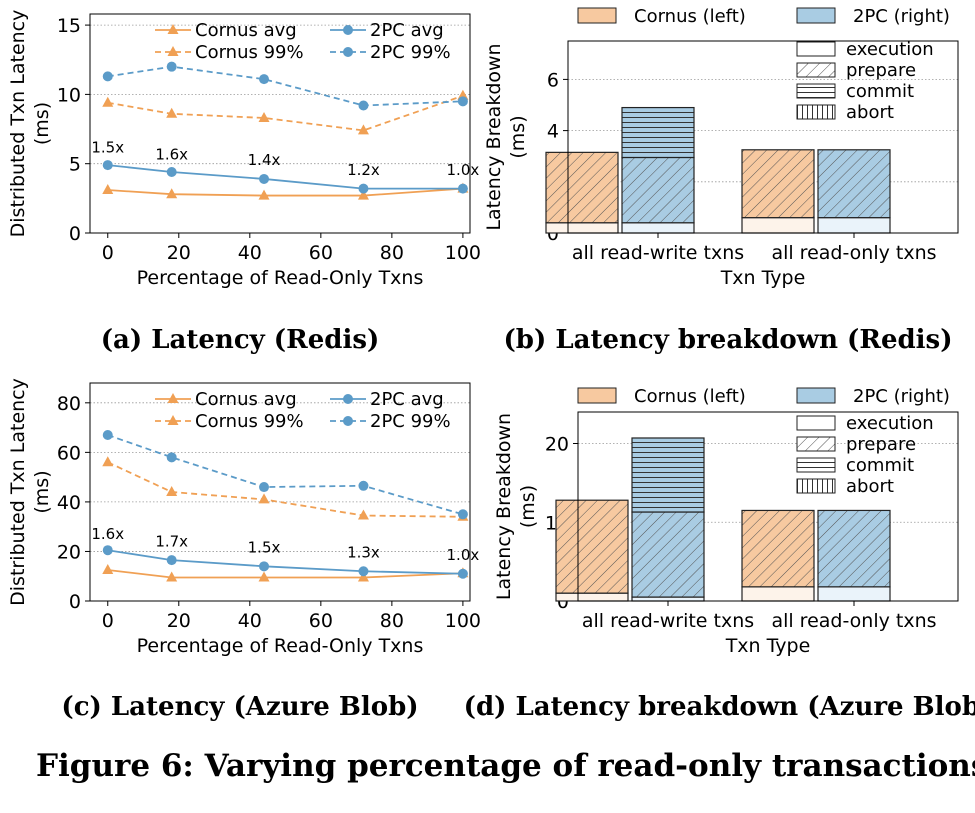 The image size is (975, 813). Describe the element at coordinates (553, 132) in the screenshot. I see `y-tick-label: 4` at that location.